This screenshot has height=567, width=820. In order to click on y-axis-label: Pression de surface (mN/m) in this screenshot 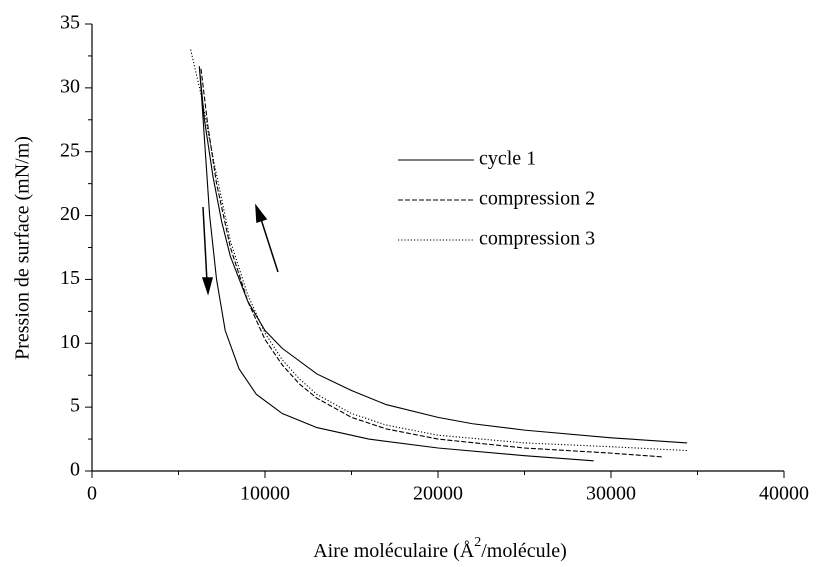, I will do `click(23, 248)`.